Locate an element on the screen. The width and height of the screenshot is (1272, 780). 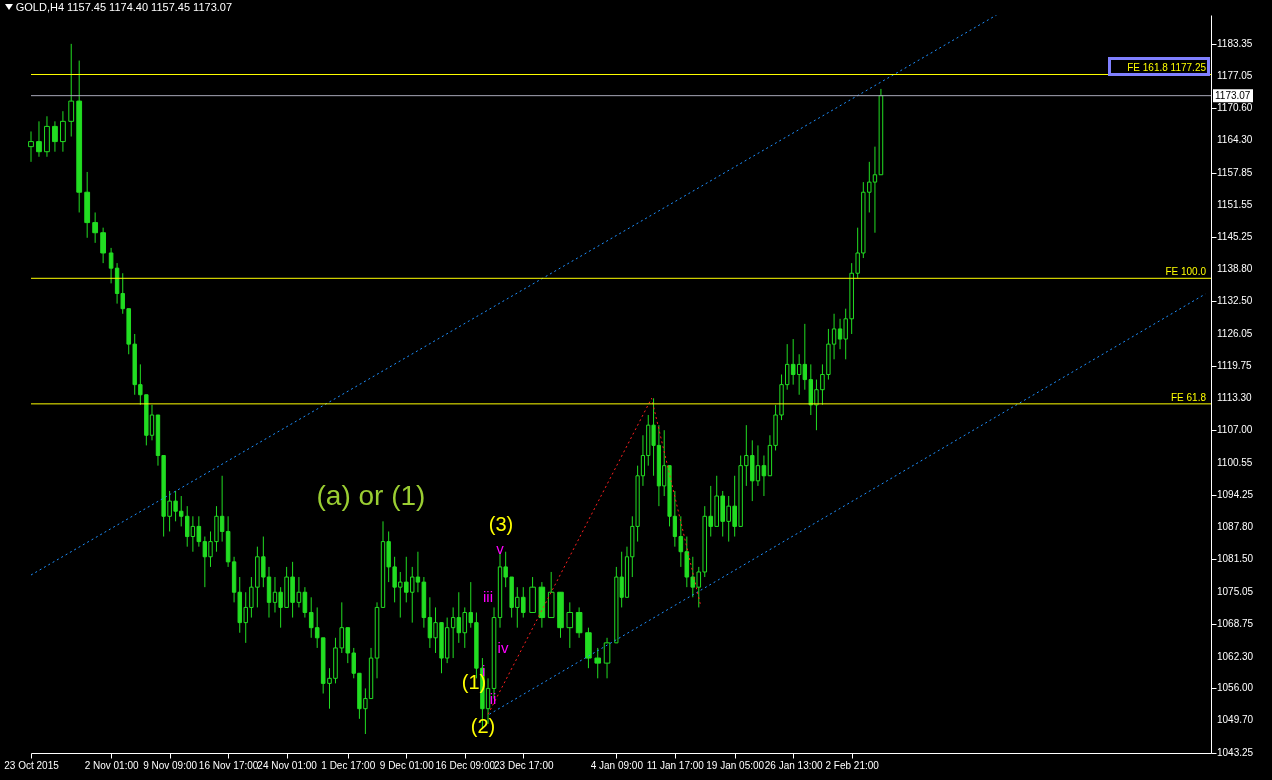
y-tick-label: 1164.30 is located at coordinates (1235, 140).